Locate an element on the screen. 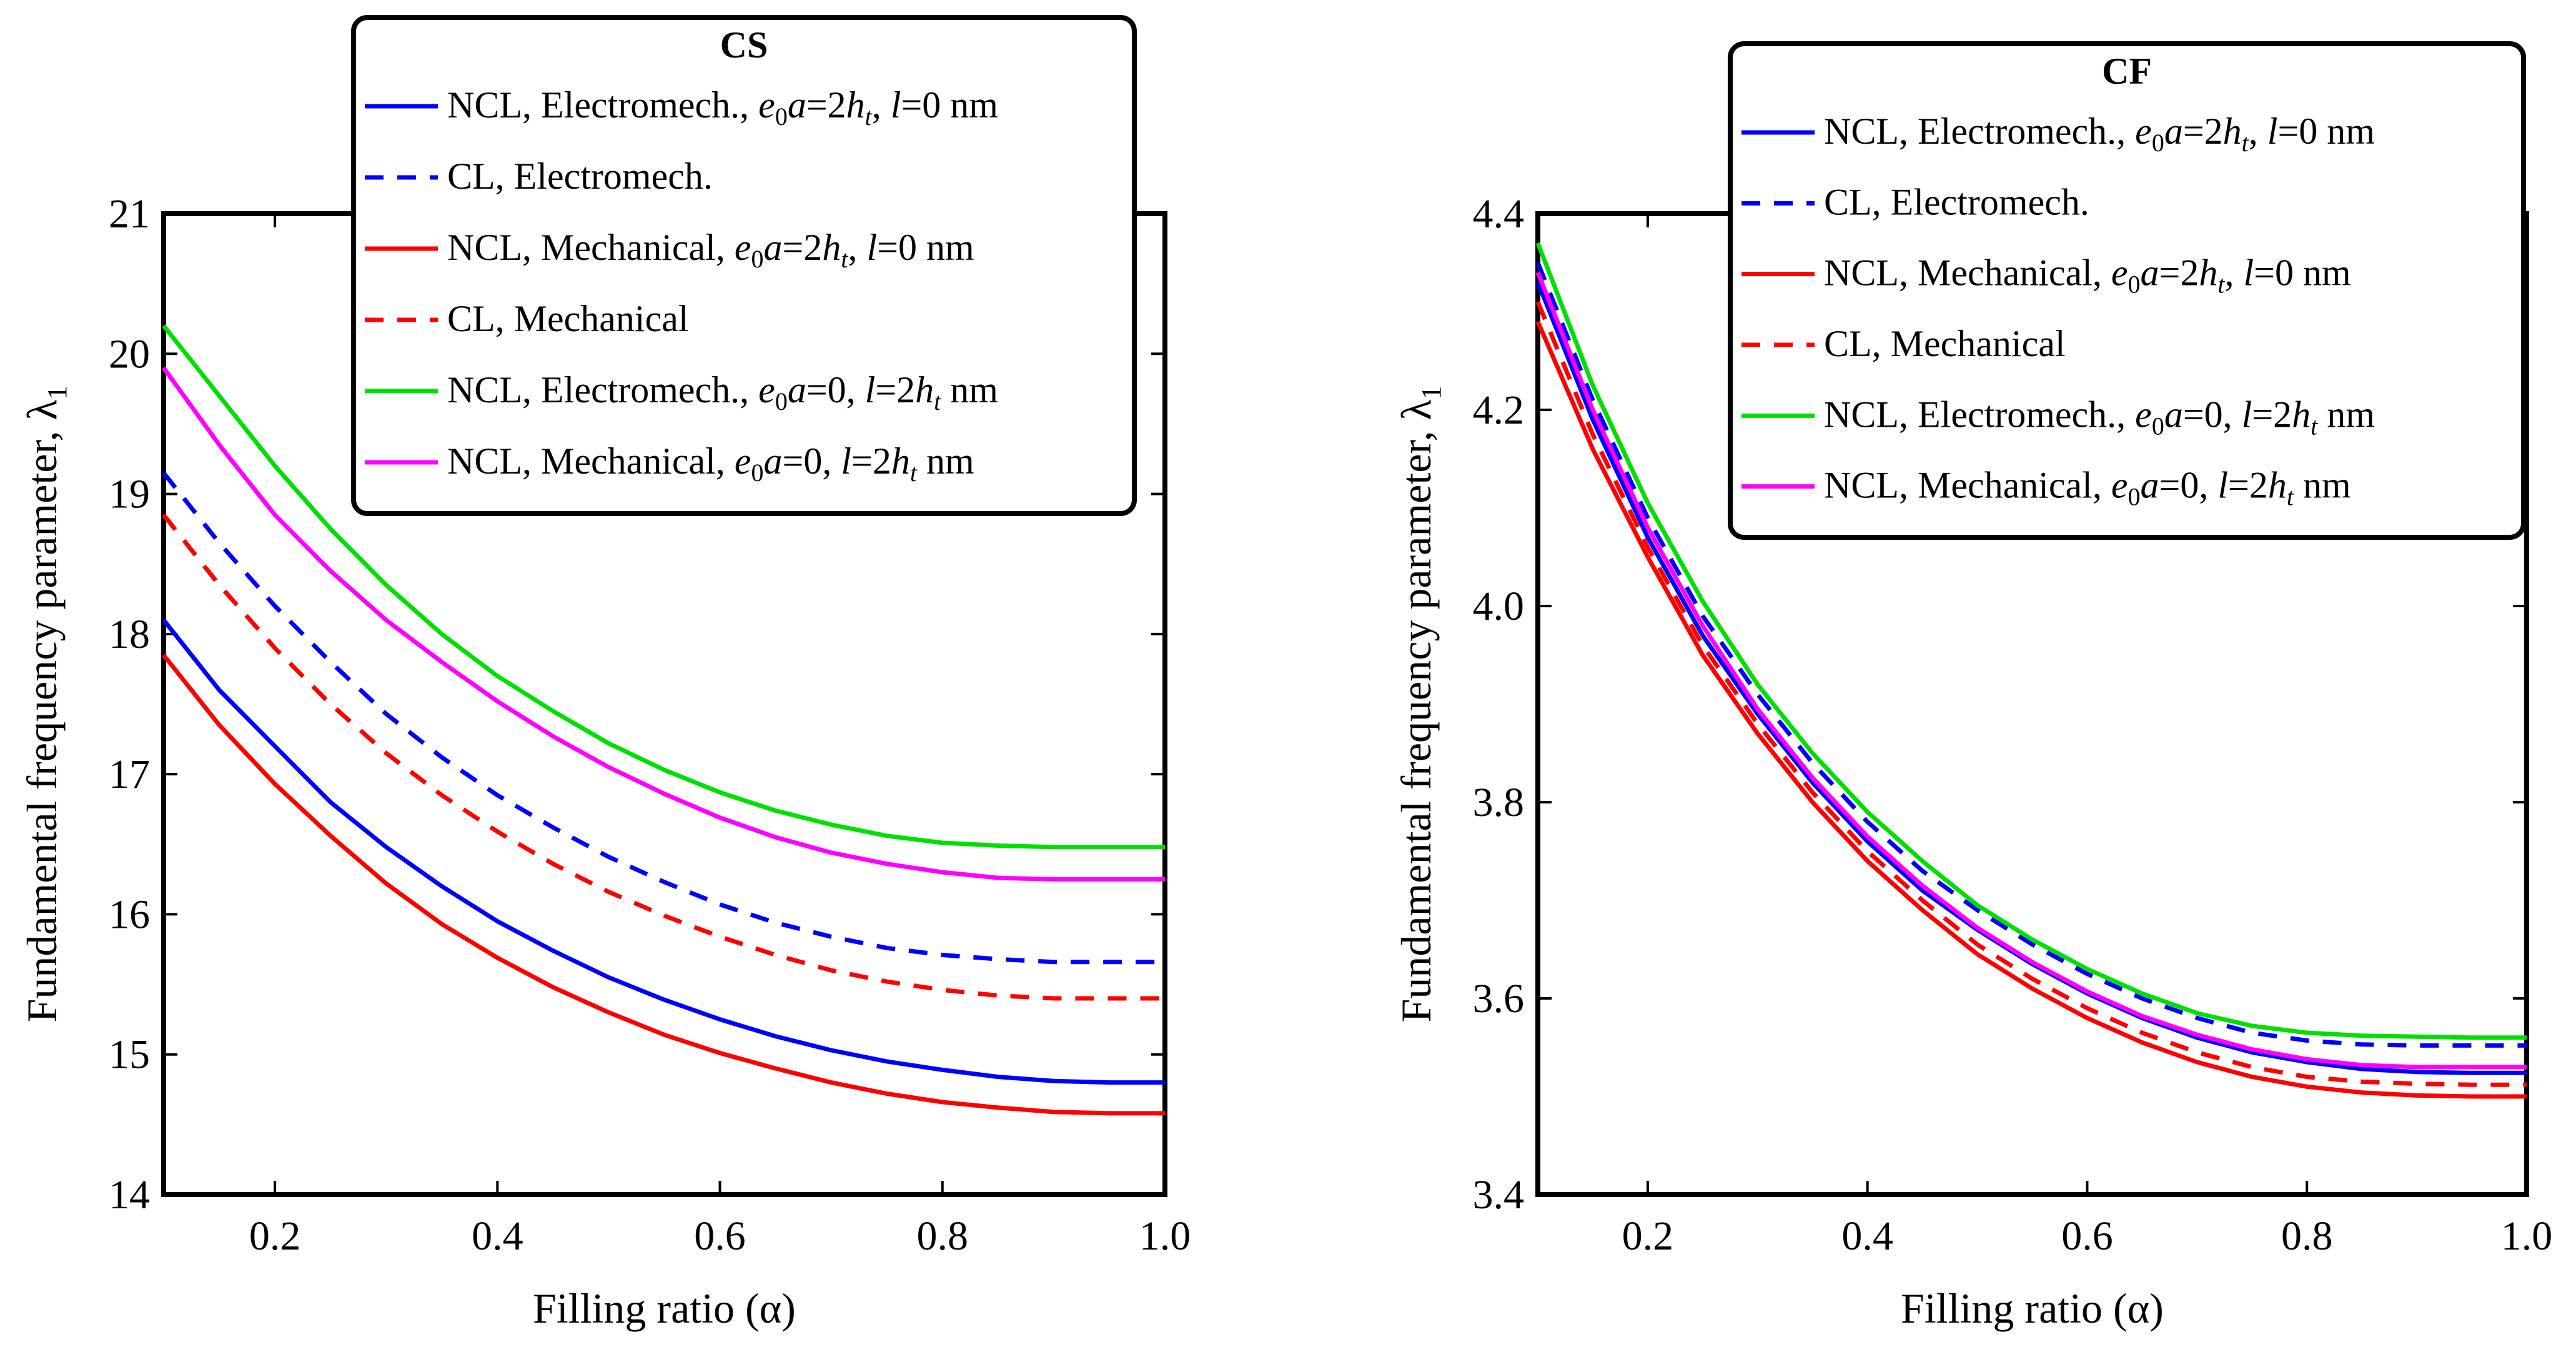 Image resolution: width=2576 pixels, height=1357 pixels. chart-0-y-tick-label: 14 is located at coordinates (129, 1195).